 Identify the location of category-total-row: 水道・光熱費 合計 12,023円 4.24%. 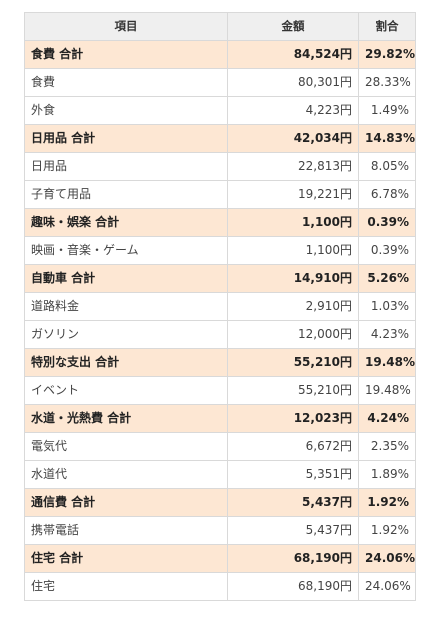
(220, 418).